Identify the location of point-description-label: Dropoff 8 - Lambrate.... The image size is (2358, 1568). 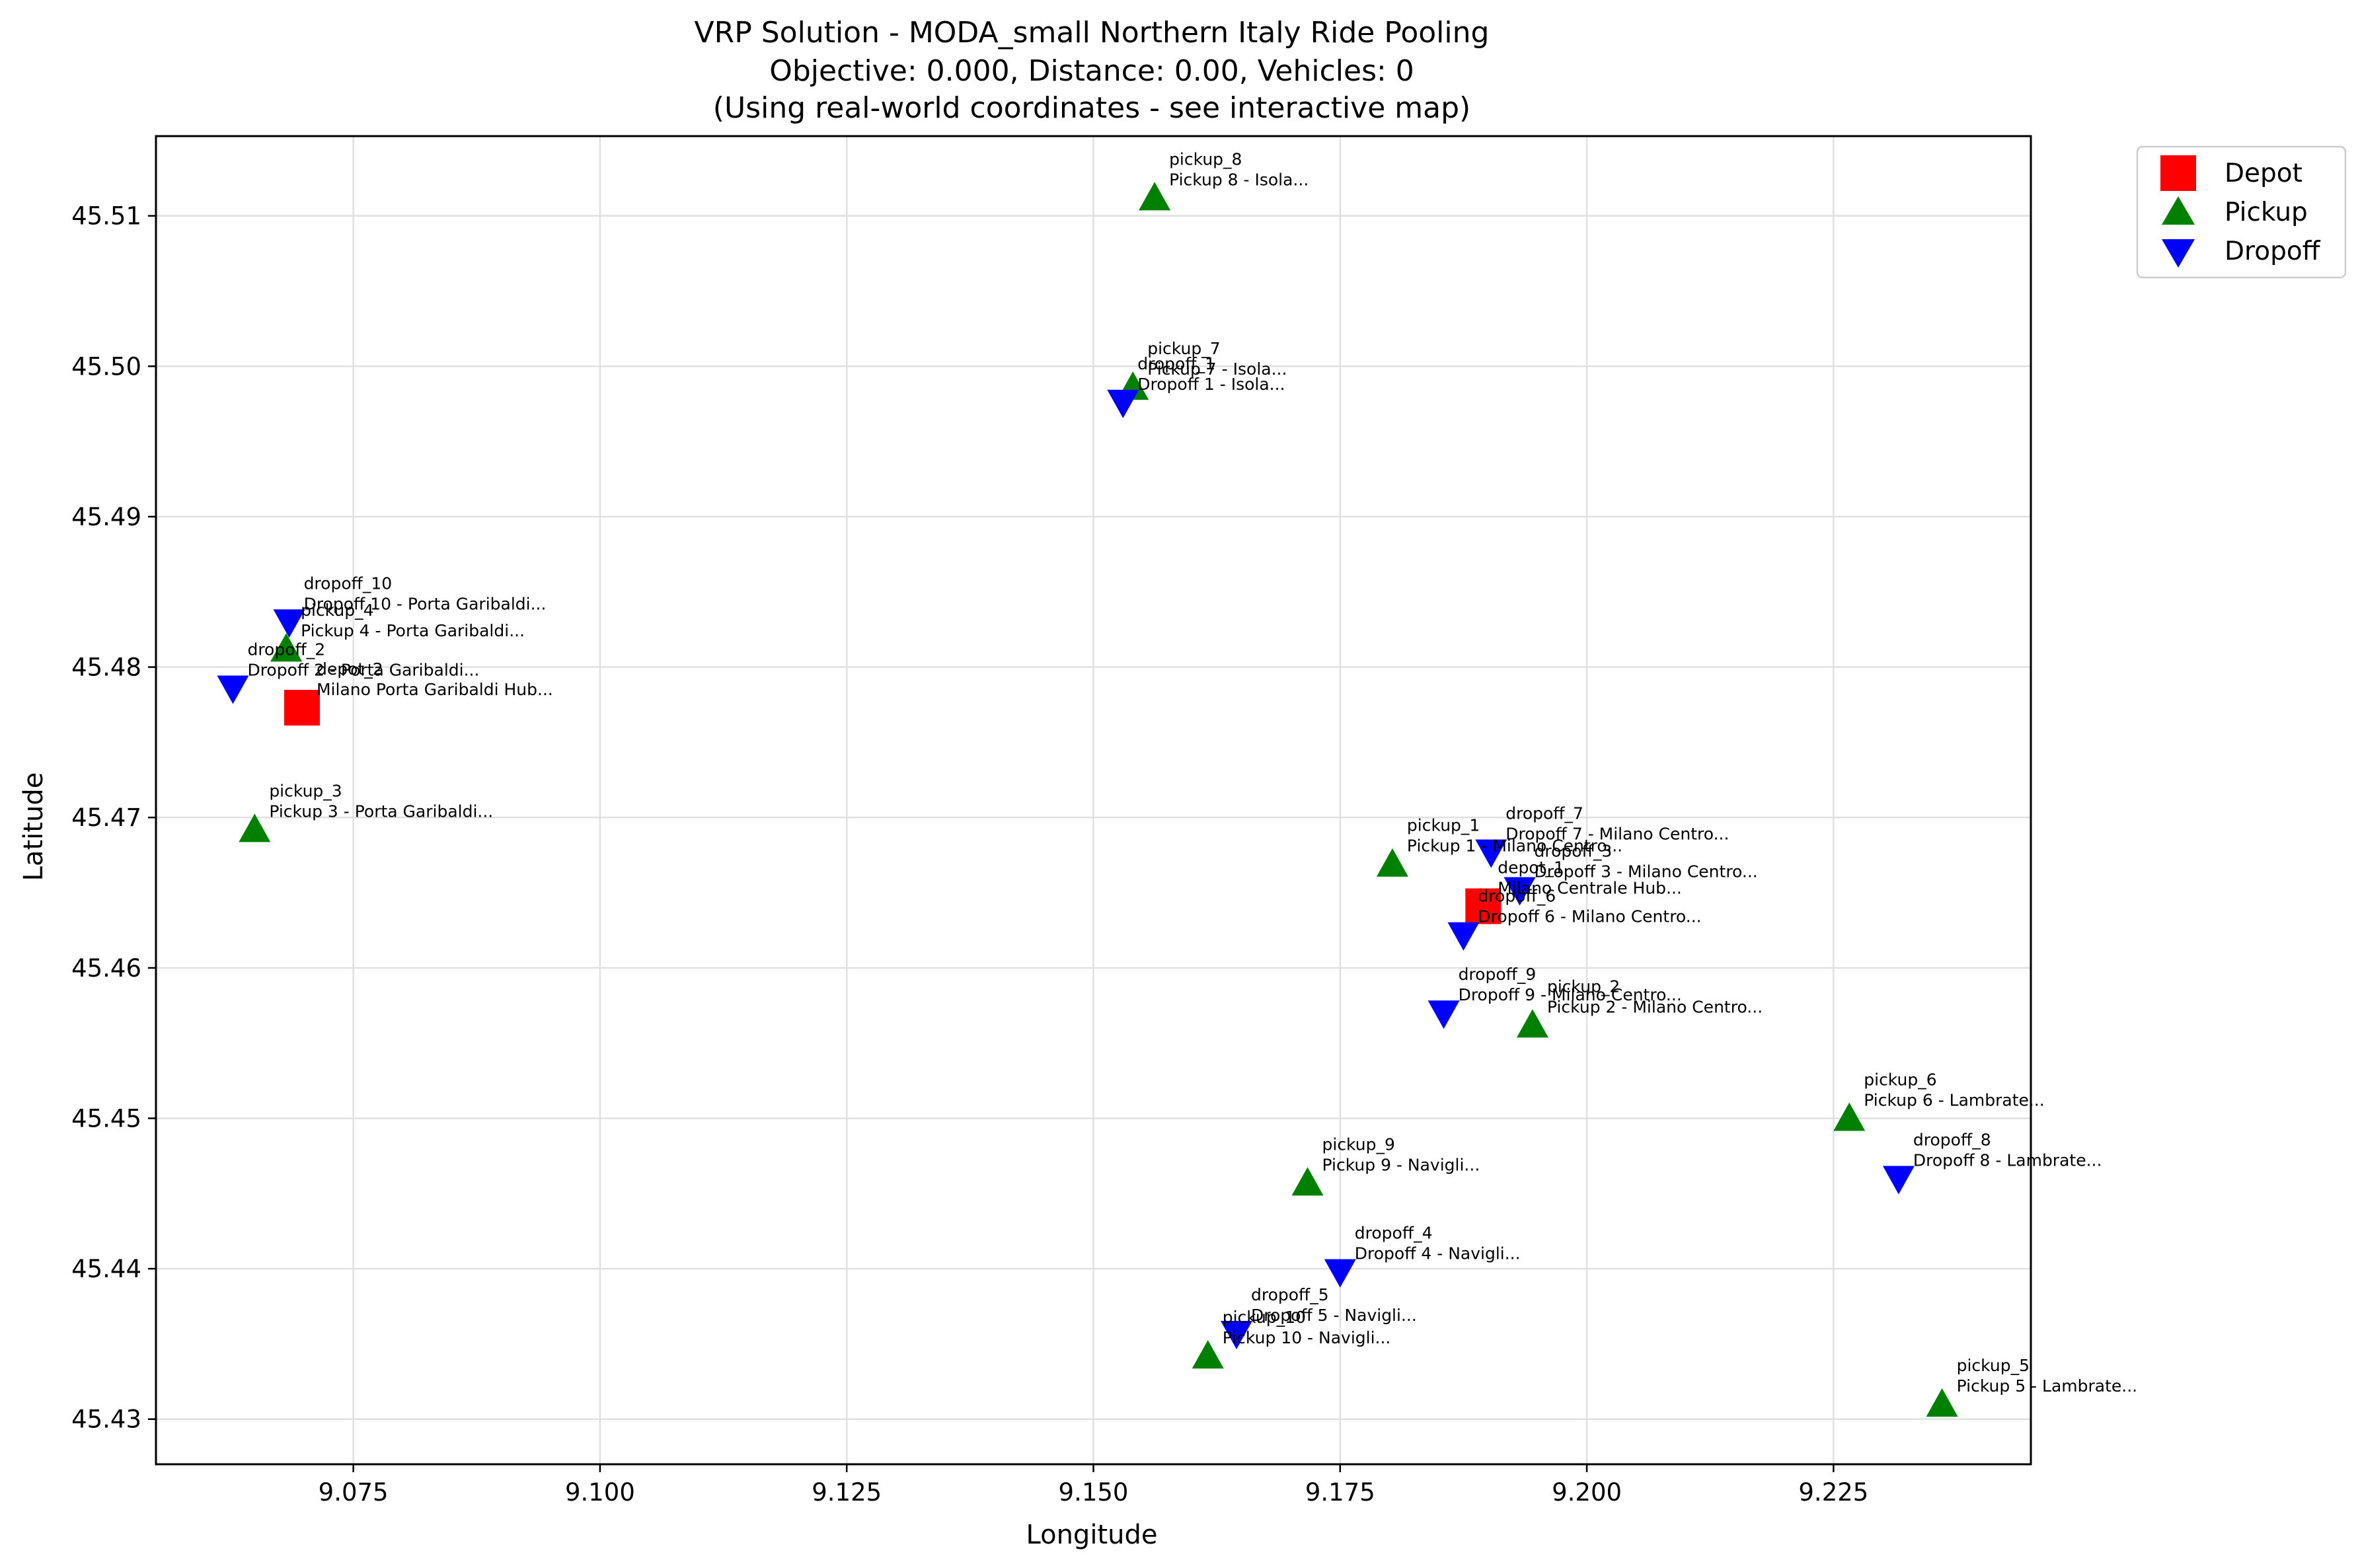
(2007, 1160).